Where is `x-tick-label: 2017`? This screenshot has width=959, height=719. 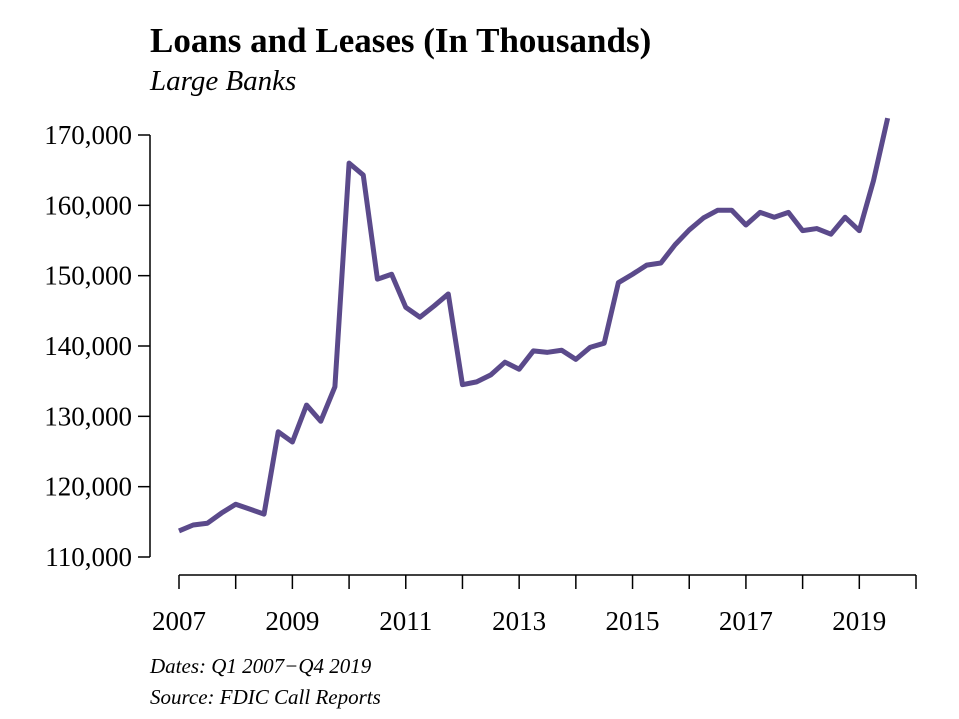
x-tick-label: 2017 is located at coordinates (746, 621).